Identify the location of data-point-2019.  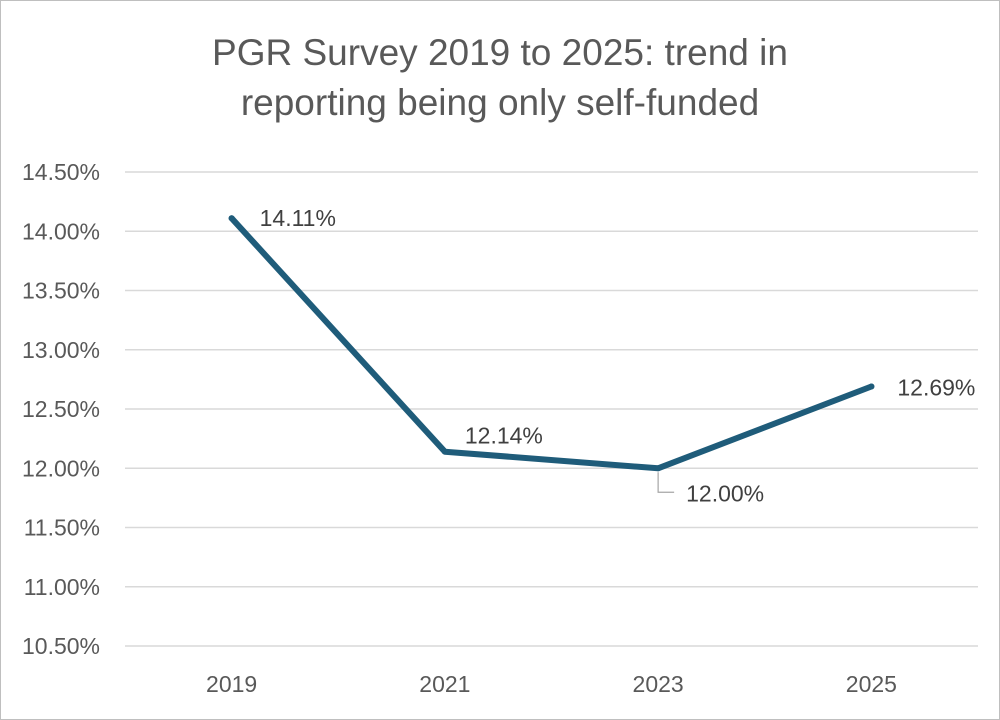
(231, 218).